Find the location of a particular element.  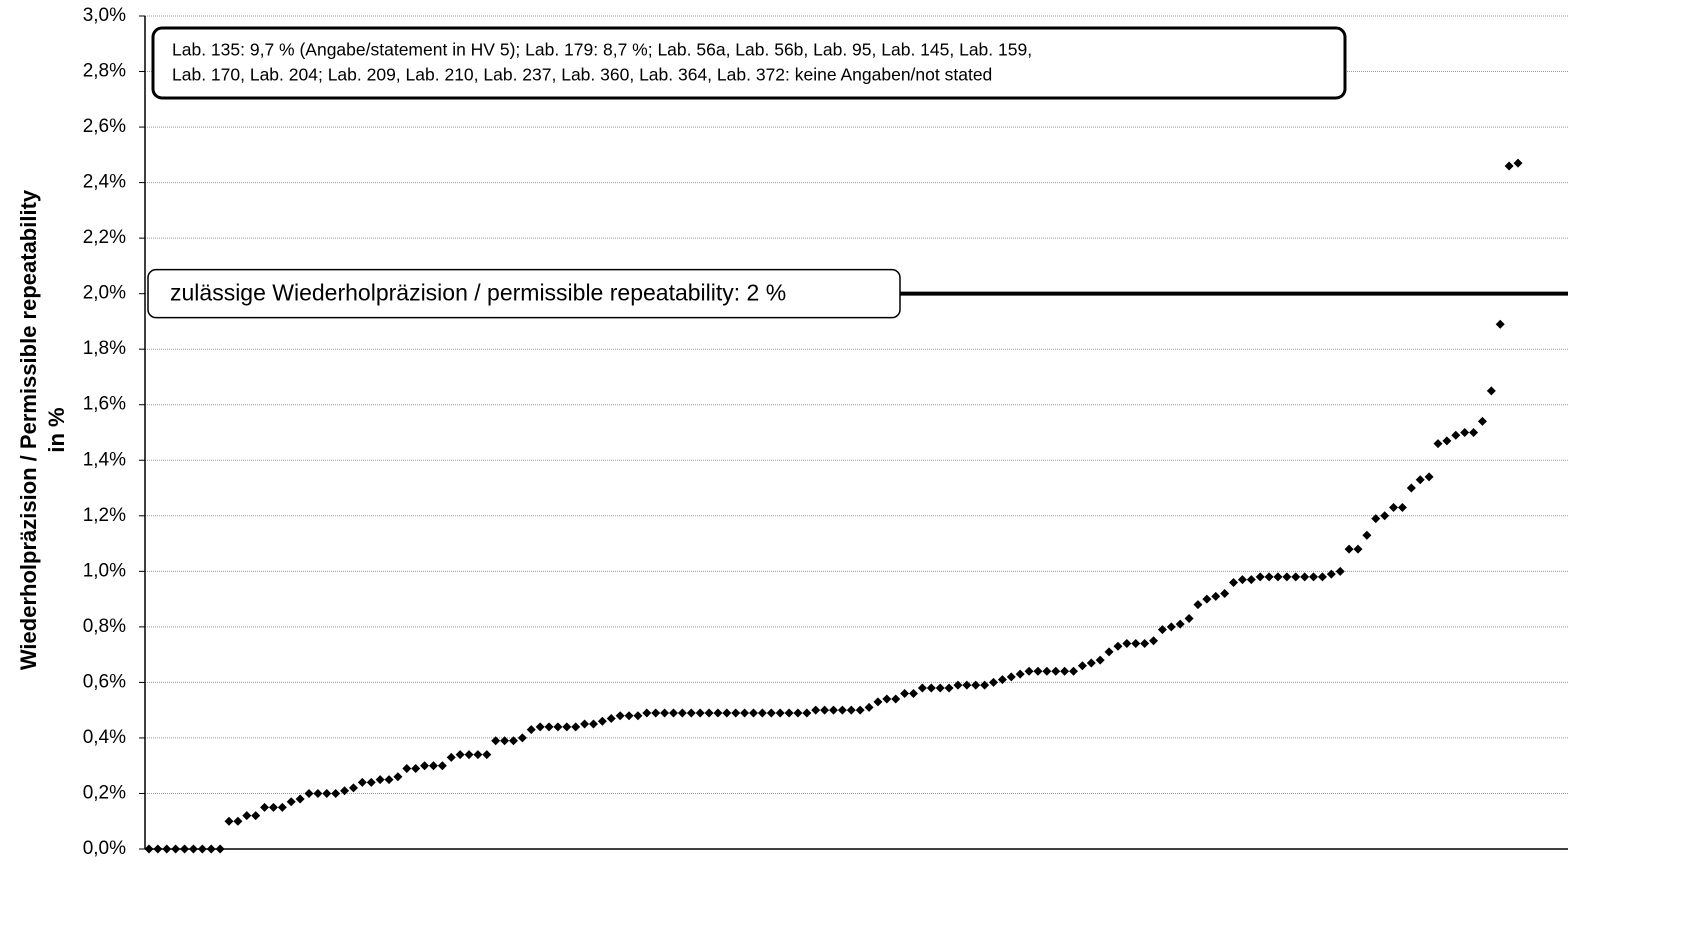

y-tick-label: 1,8% is located at coordinates (104, 348).